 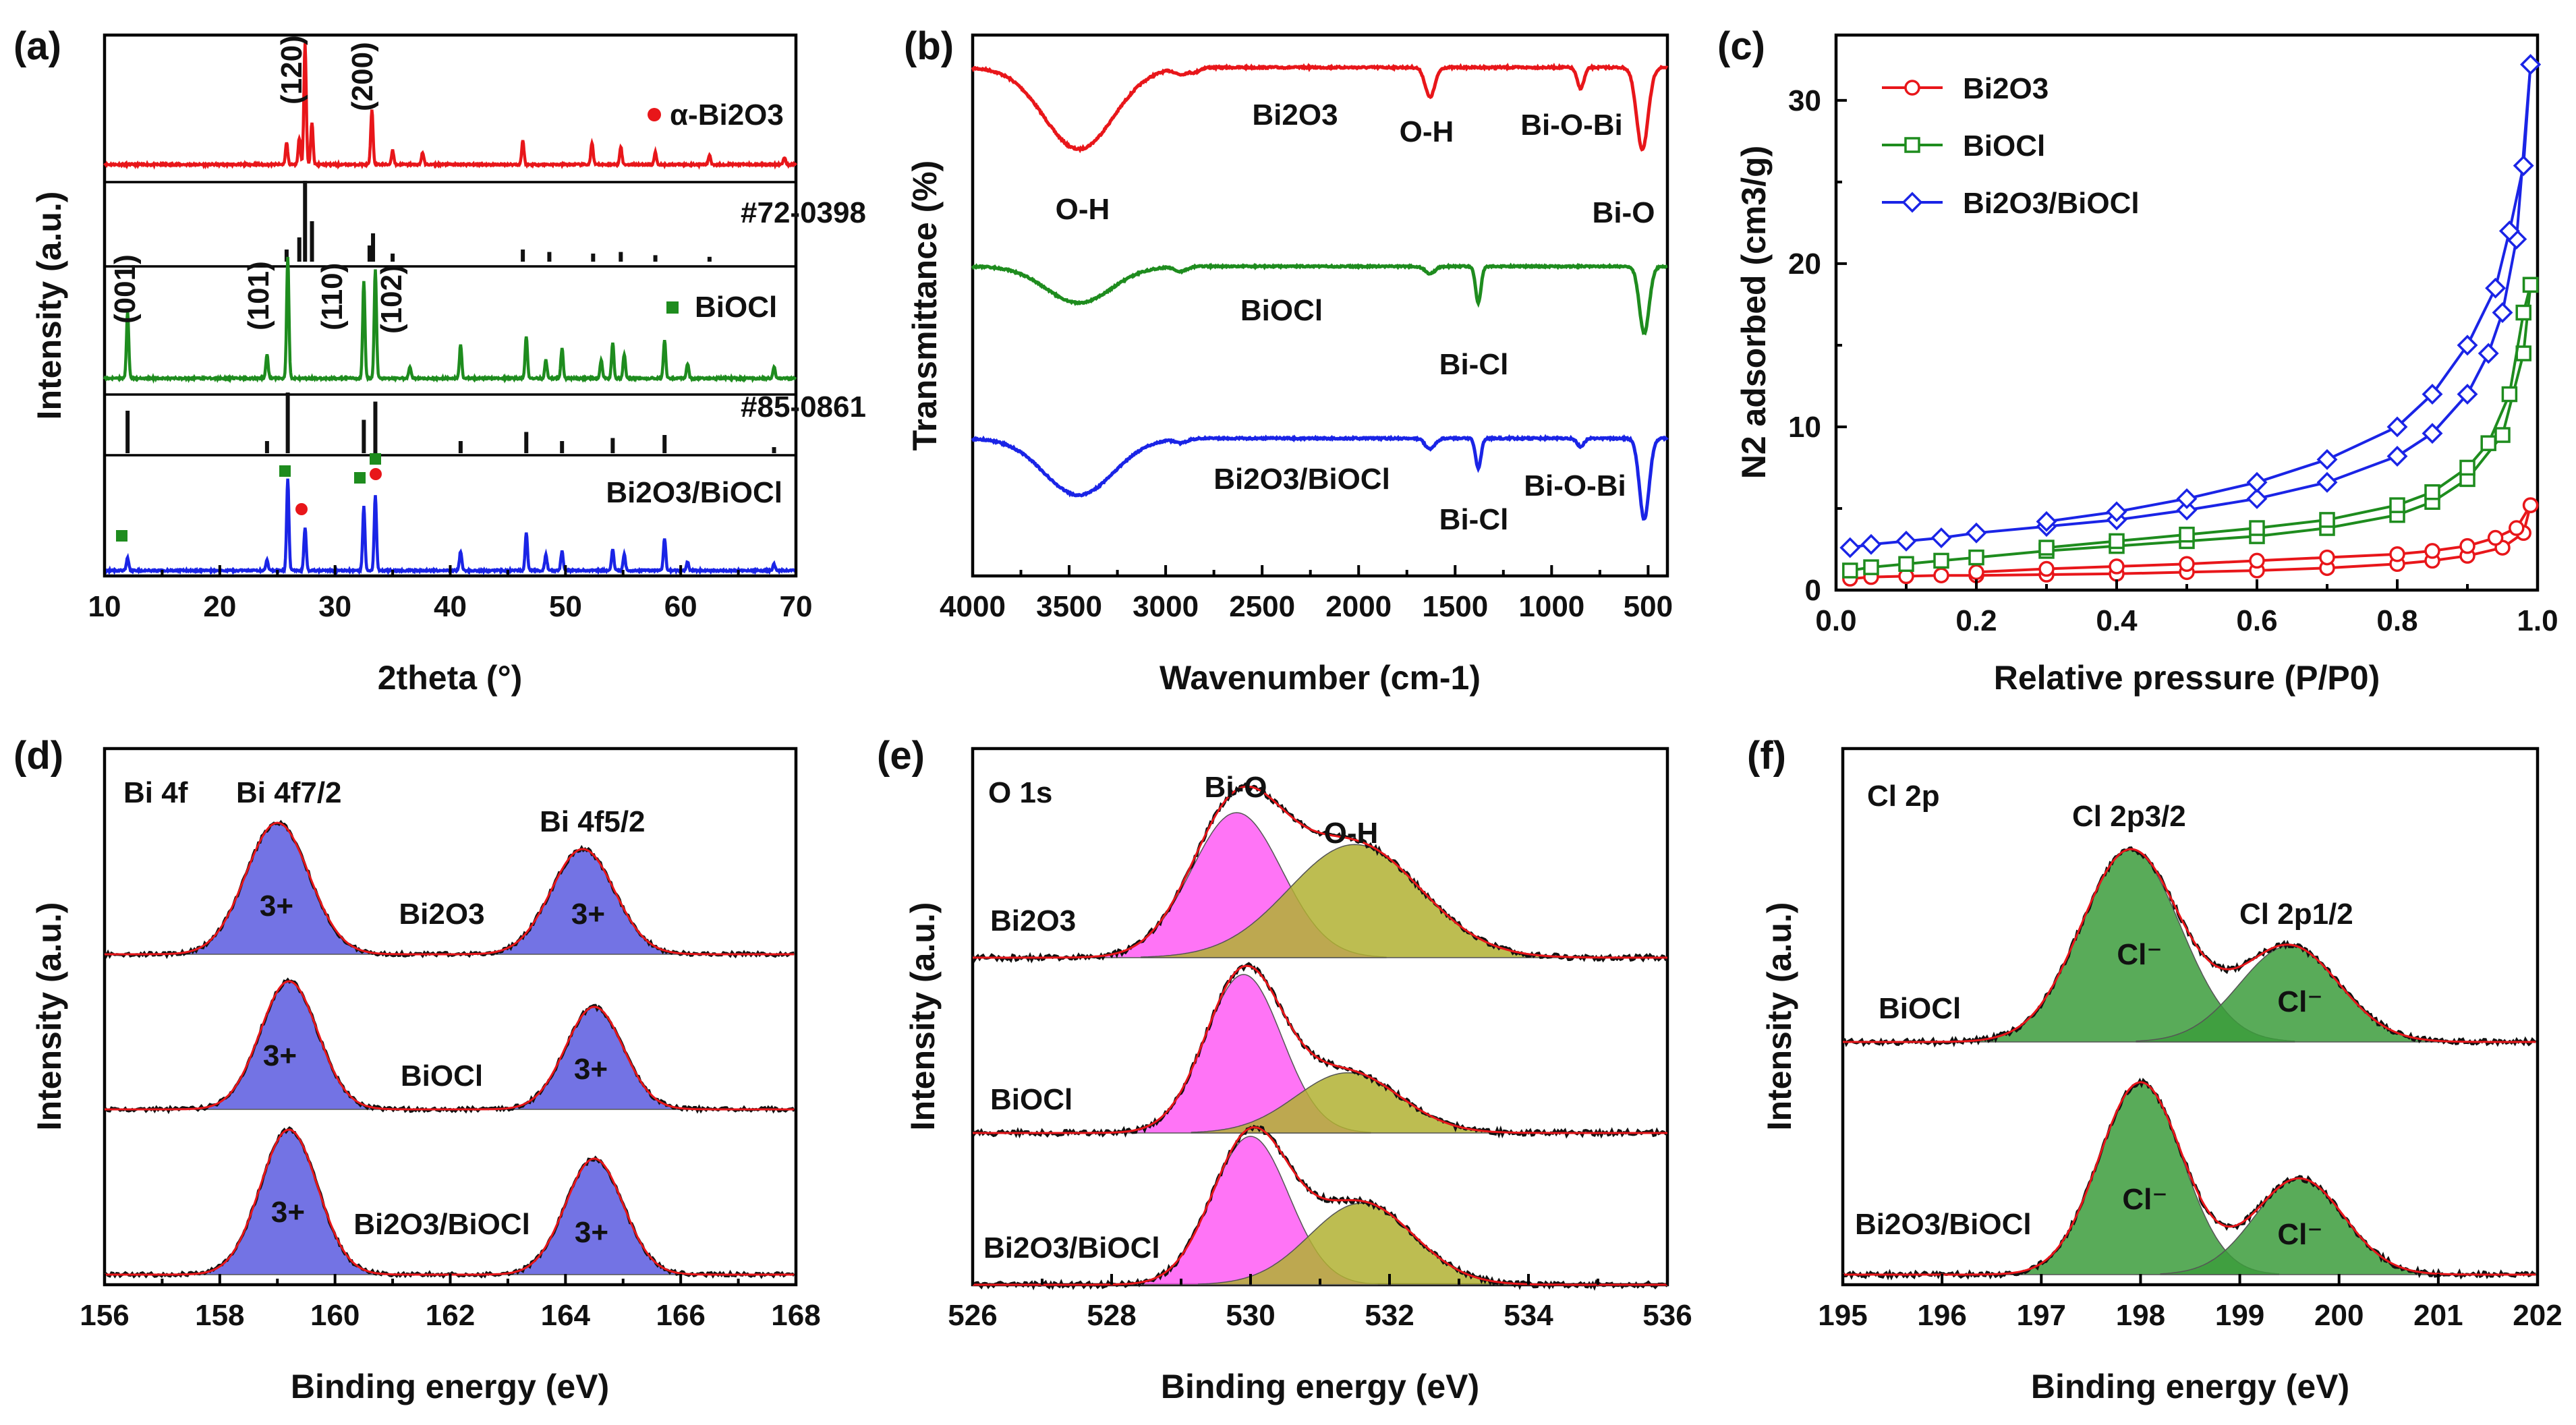 What do you see at coordinates (104, 1315) in the screenshot?
I see `panel-xps-xtick-label: 156` at bounding box center [104, 1315].